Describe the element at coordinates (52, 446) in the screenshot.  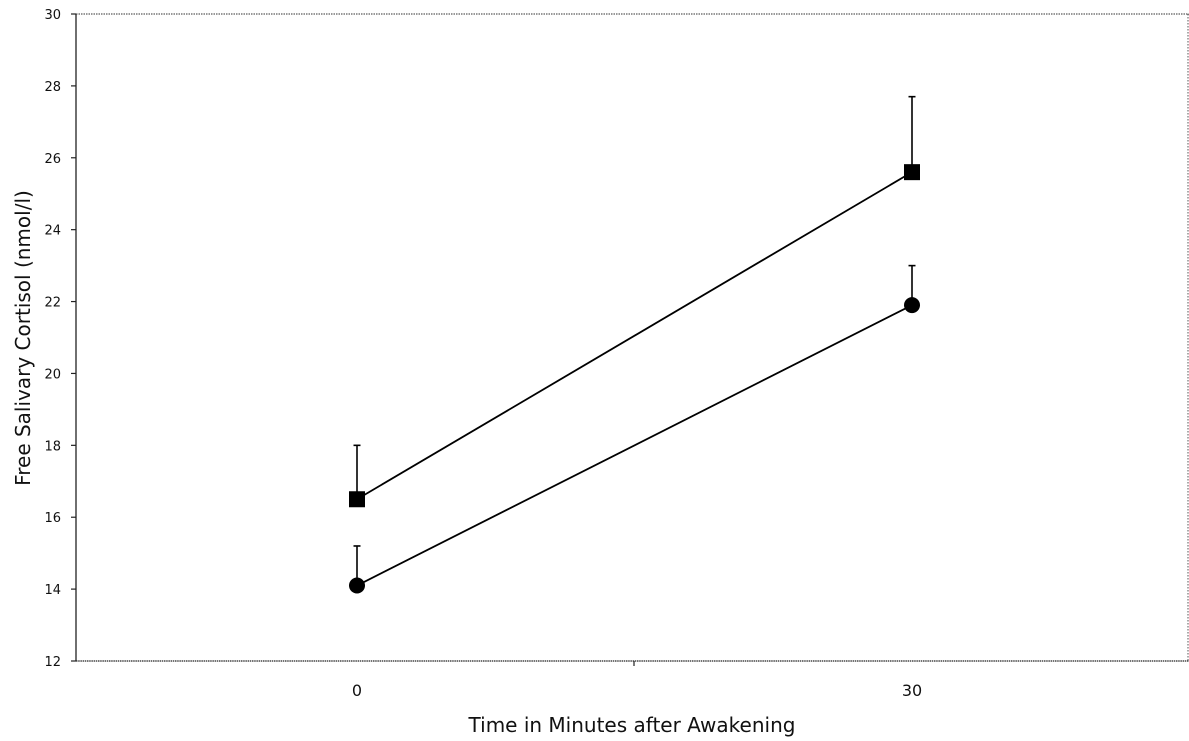
I see `y-tick-label: 18` at that location.